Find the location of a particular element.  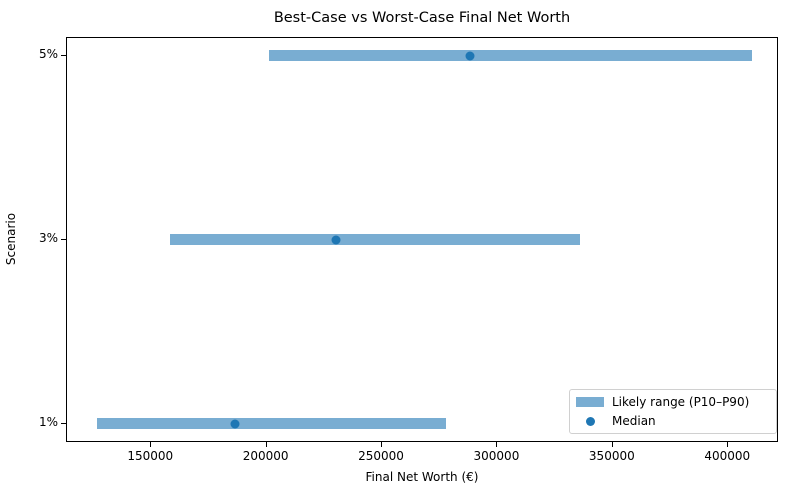

y-tick-label: 1% is located at coordinates (48, 422).